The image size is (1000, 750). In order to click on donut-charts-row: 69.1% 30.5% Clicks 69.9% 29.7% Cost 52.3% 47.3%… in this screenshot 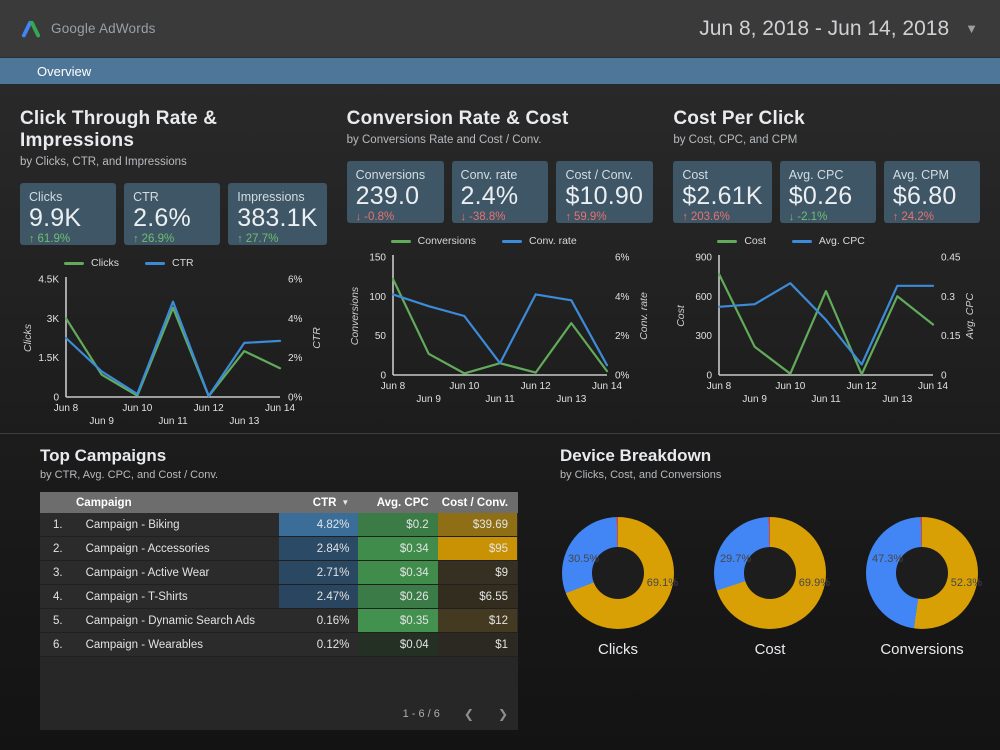, I will do `click(771, 587)`.